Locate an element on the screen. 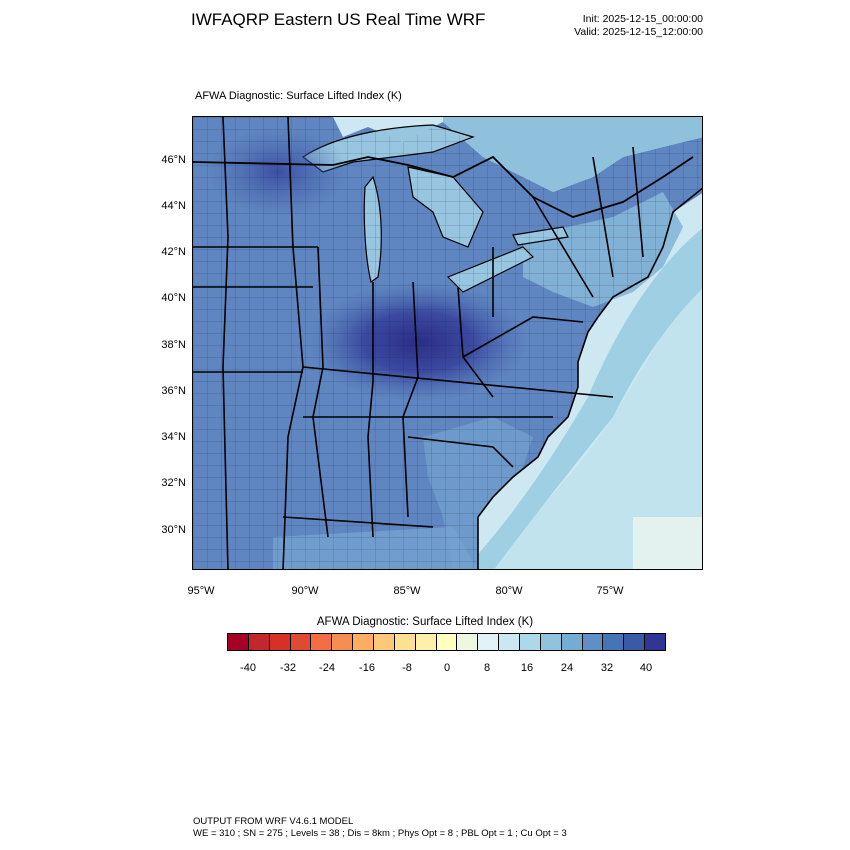  lat-label-36: 36°N is located at coordinates (173, 391).